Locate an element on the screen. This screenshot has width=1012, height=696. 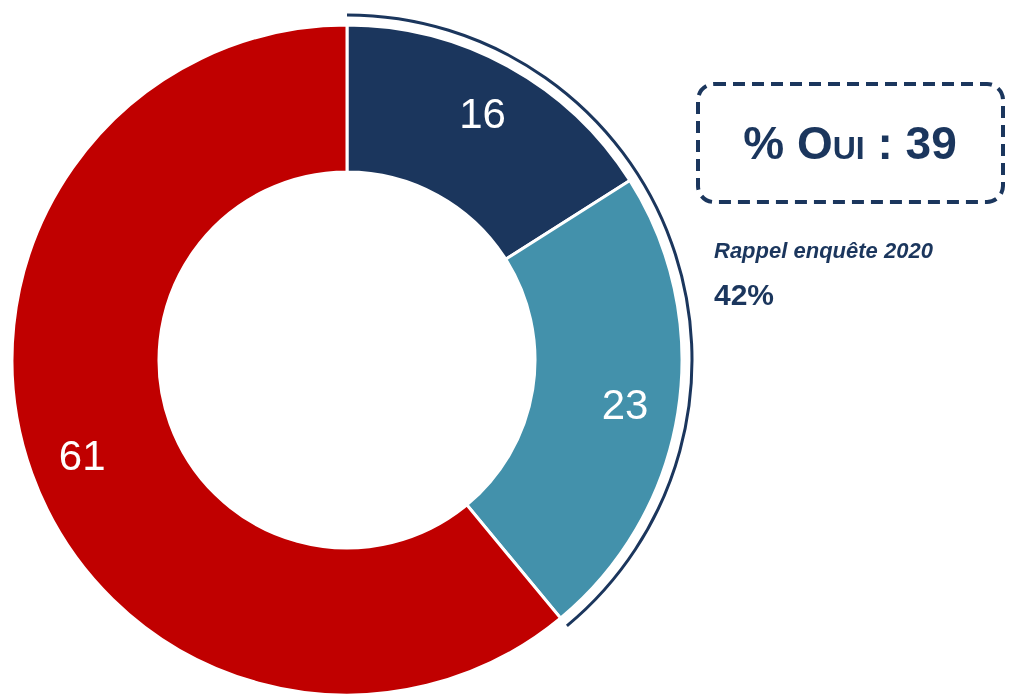
text: 42% is located at coordinates (744, 294).